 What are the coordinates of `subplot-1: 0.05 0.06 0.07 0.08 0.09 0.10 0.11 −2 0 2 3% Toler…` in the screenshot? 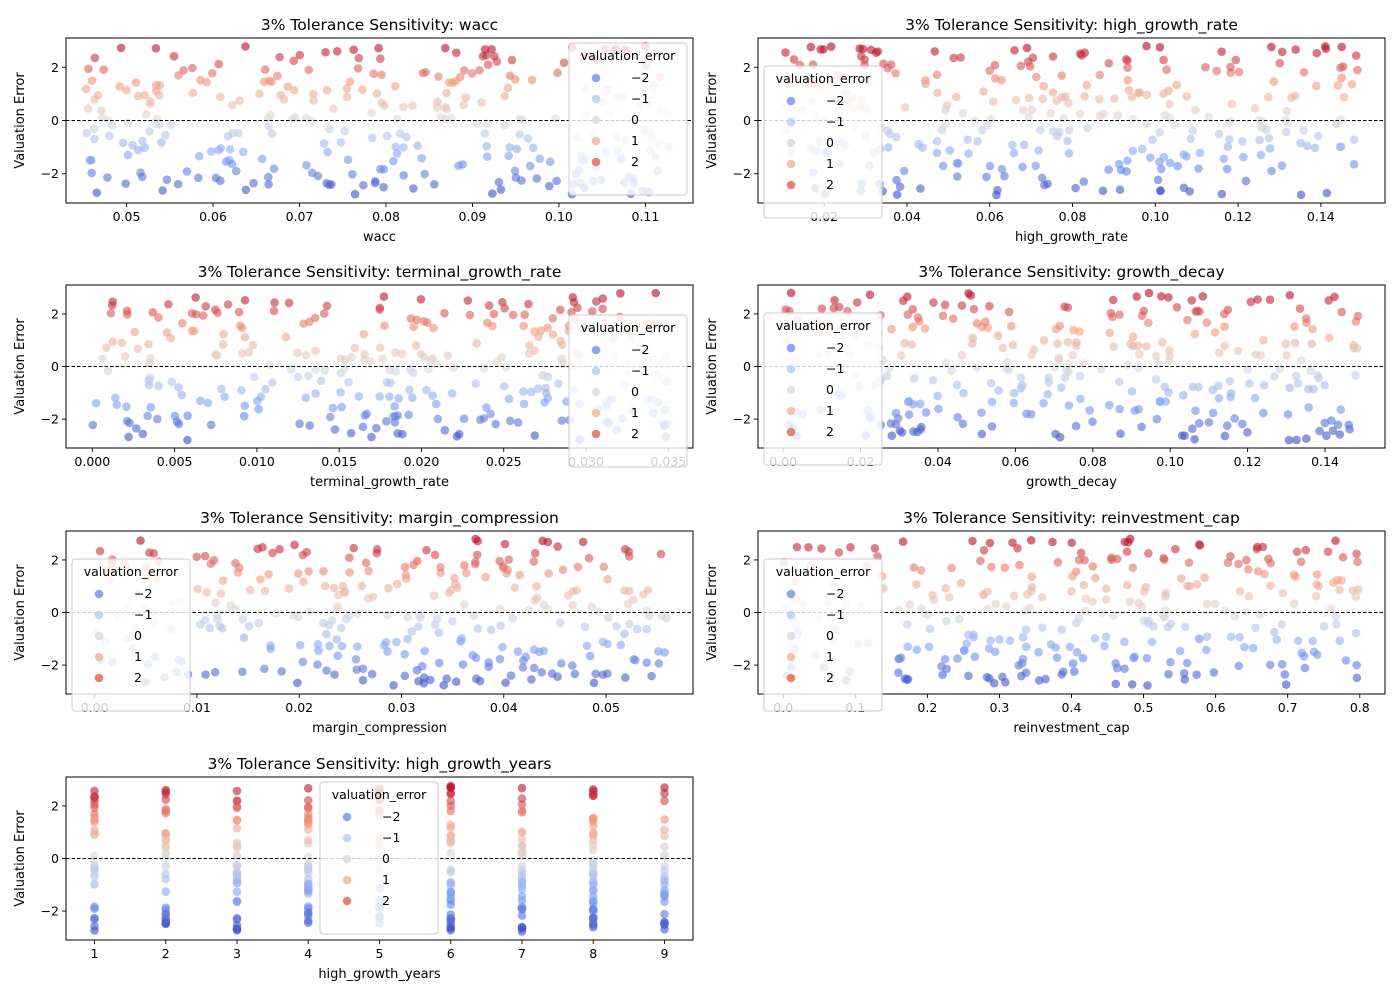 It's located at (353, 130).